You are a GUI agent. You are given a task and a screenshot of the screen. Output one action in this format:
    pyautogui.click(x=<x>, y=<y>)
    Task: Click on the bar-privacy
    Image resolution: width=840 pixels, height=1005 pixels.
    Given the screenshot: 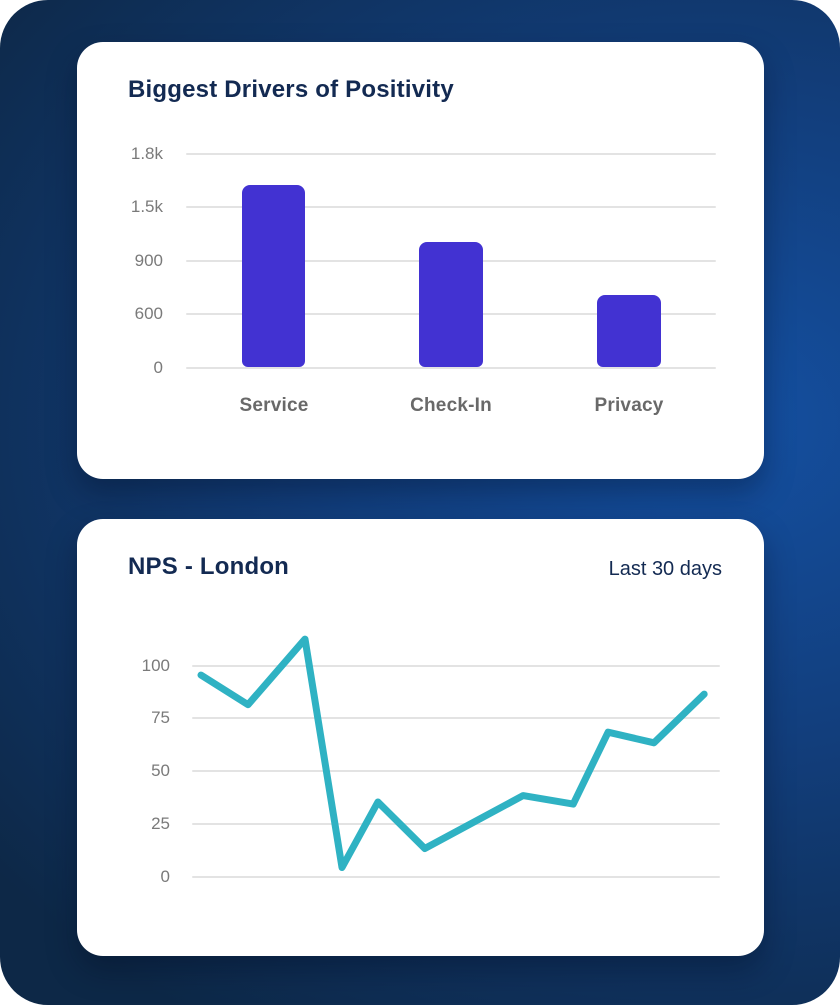 What is the action you would take?
    pyautogui.click(x=629, y=331)
    